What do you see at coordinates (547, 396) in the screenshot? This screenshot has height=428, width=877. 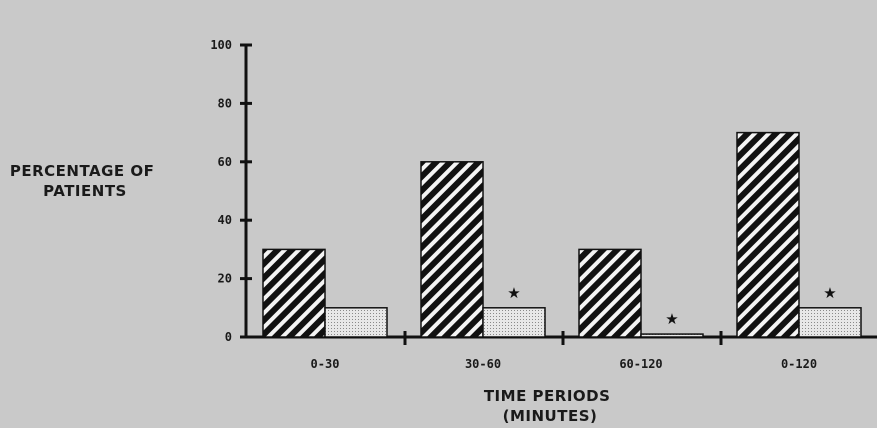 I see `x-axis-title-line-1: TIME PERIODS` at bounding box center [547, 396].